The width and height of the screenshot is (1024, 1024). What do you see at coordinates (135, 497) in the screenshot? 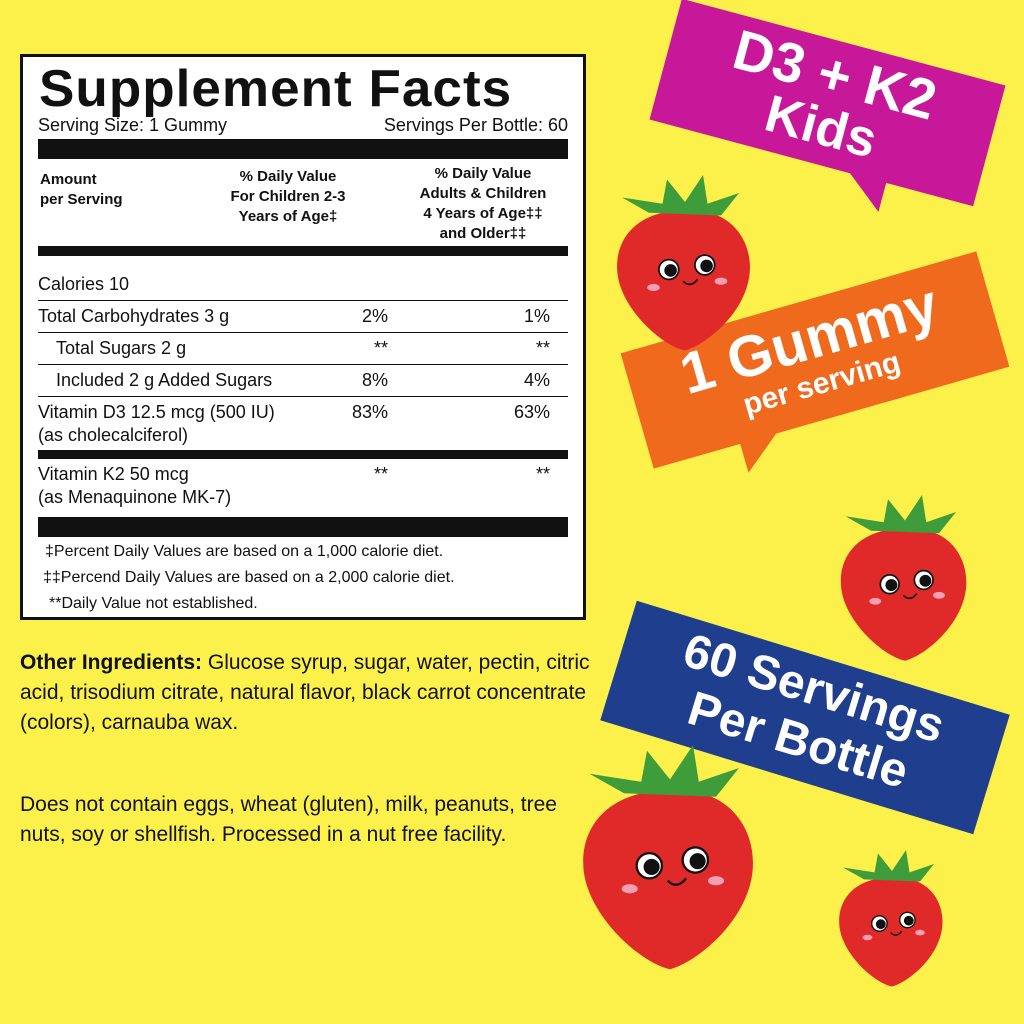
I see `row-sublabel: (as Menaquinone MK-7)` at bounding box center [135, 497].